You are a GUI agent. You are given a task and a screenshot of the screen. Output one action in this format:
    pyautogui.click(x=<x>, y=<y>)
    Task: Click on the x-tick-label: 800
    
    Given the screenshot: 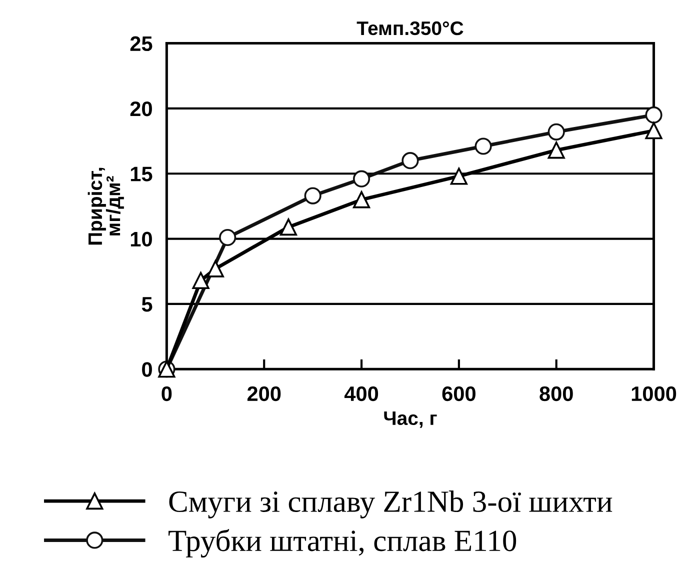 What is the action you would take?
    pyautogui.click(x=556, y=394)
    